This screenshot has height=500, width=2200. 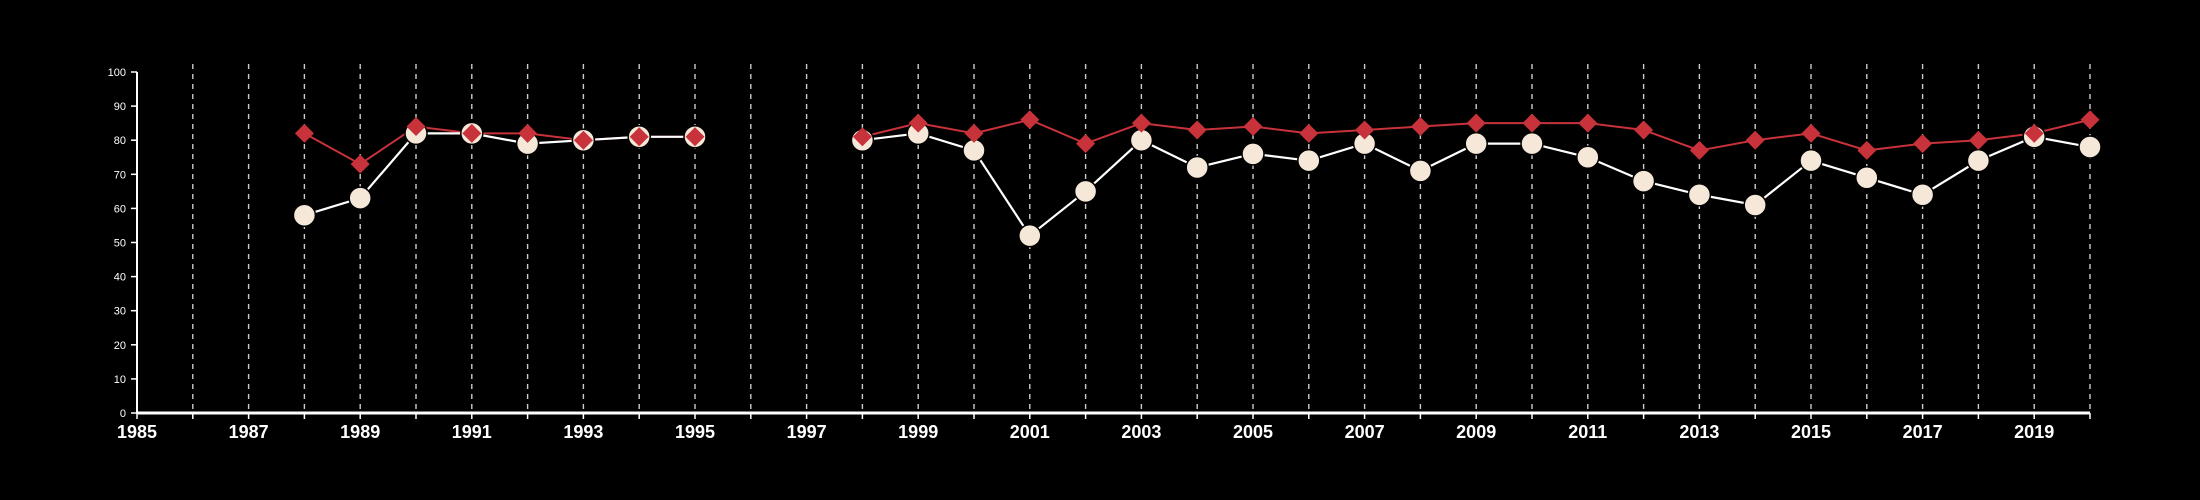 What do you see at coordinates (1141, 432) in the screenshot?
I see `x-tick-label: 2003` at bounding box center [1141, 432].